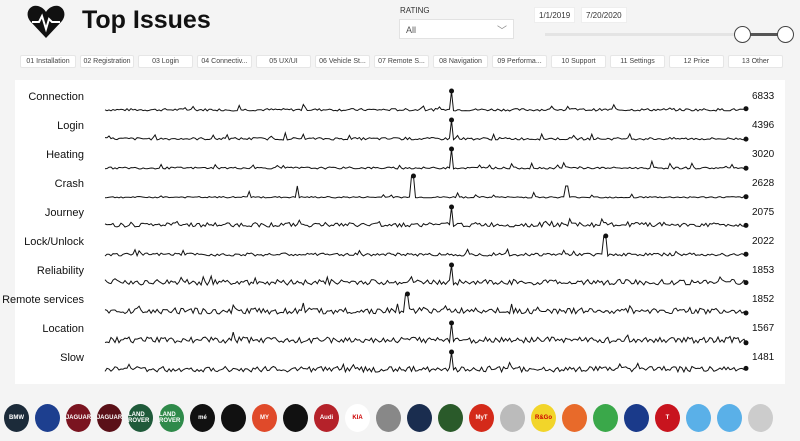  I want to click on tab-filter: 10 Support, so click(578, 61).